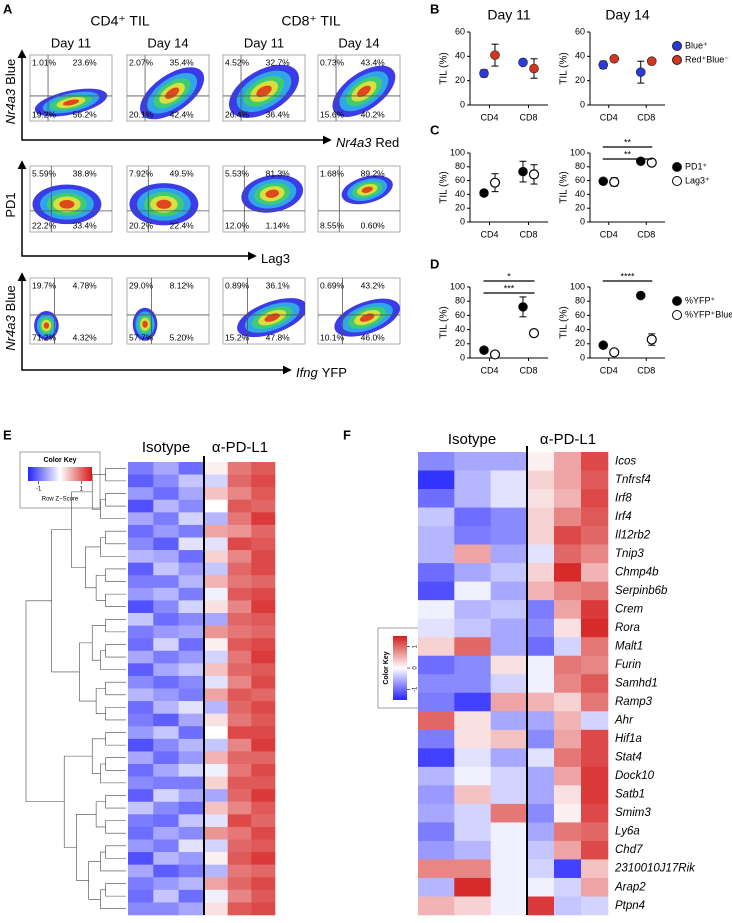 The image size is (732, 923). Describe the element at coordinates (85, 62) in the screenshot. I see `quadrant-percent: 23.6%` at that location.